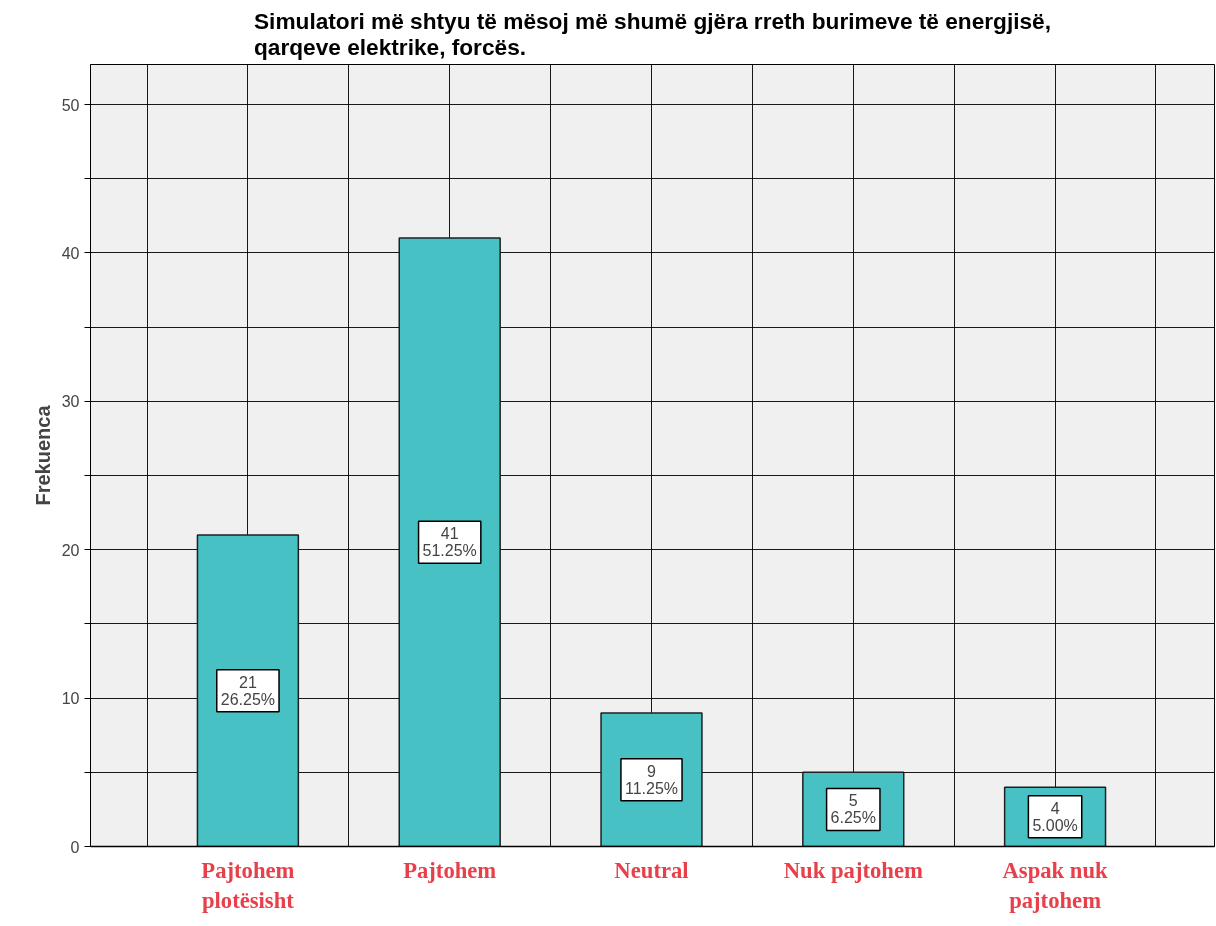 The width and height of the screenshot is (1216, 926). What do you see at coordinates (42, 455) in the screenshot?
I see `y-axis-title: Frekuenca` at bounding box center [42, 455].